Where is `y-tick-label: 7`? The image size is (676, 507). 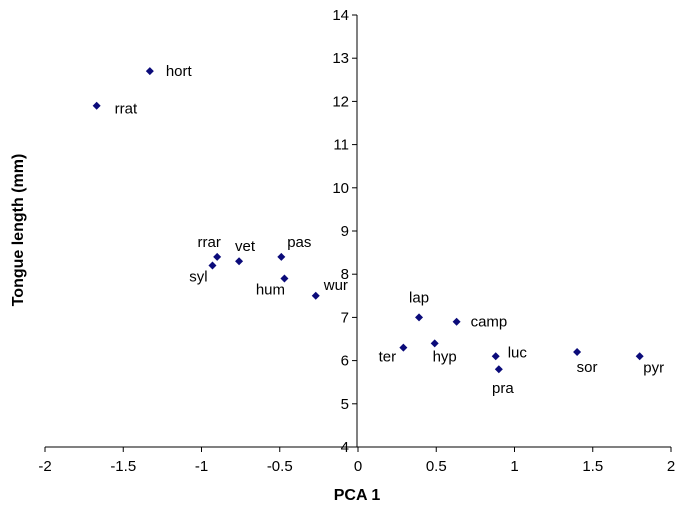
y-tick-label: 7 is located at coordinates (345, 317).